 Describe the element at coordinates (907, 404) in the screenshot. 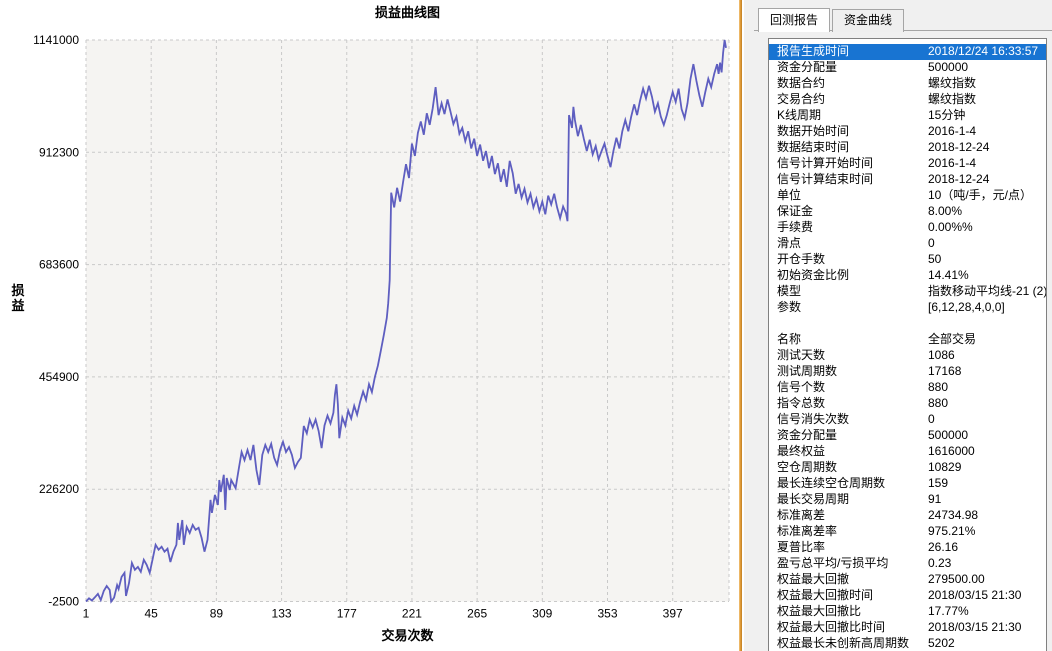

I see `report-row: 指令总数 880` at that location.